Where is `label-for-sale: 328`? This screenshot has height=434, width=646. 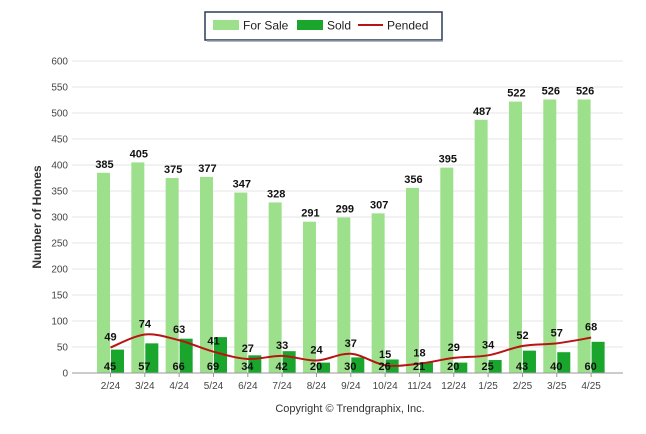
label-for-sale: 328 is located at coordinates (276, 194).